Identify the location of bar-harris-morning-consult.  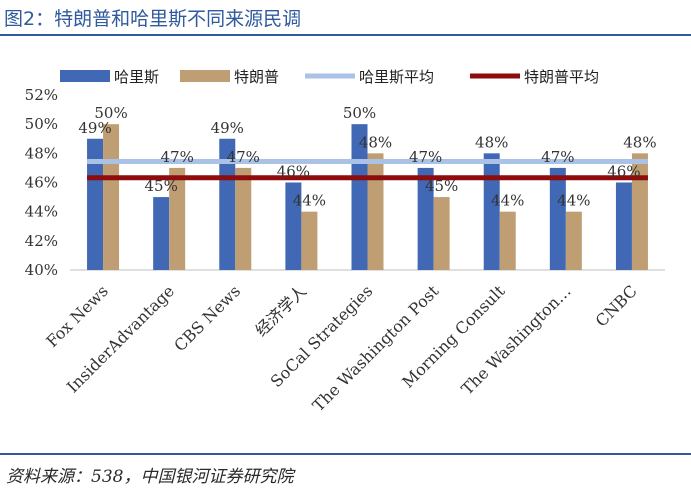
(491, 211).